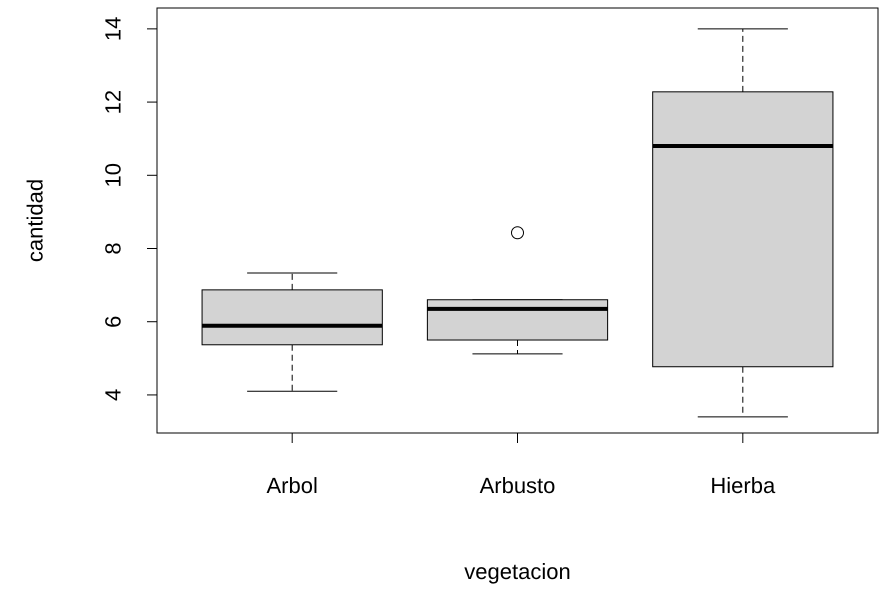 The width and height of the screenshot is (879, 591). What do you see at coordinates (113, 322) in the screenshot?
I see `y-tick-label: 6` at bounding box center [113, 322].